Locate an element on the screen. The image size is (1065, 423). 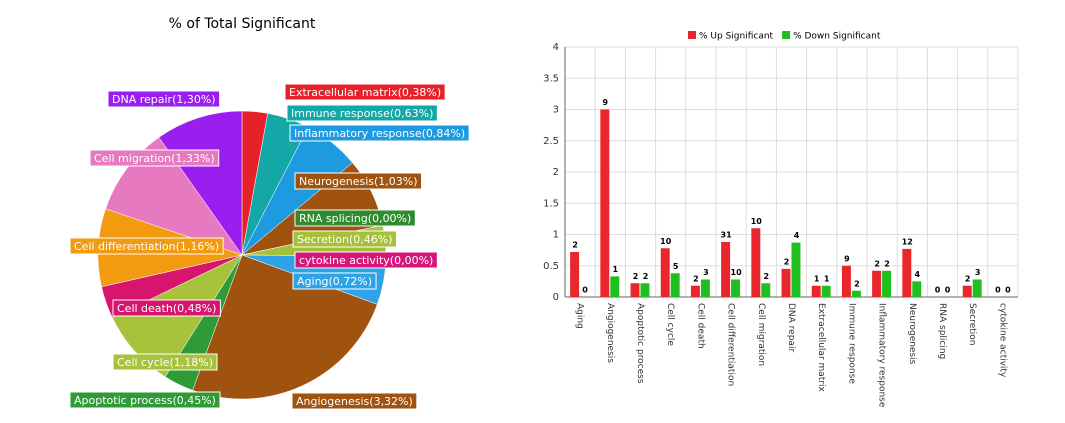
slice-label: Extracellular matrix(0,38%) is located at coordinates (365, 92).